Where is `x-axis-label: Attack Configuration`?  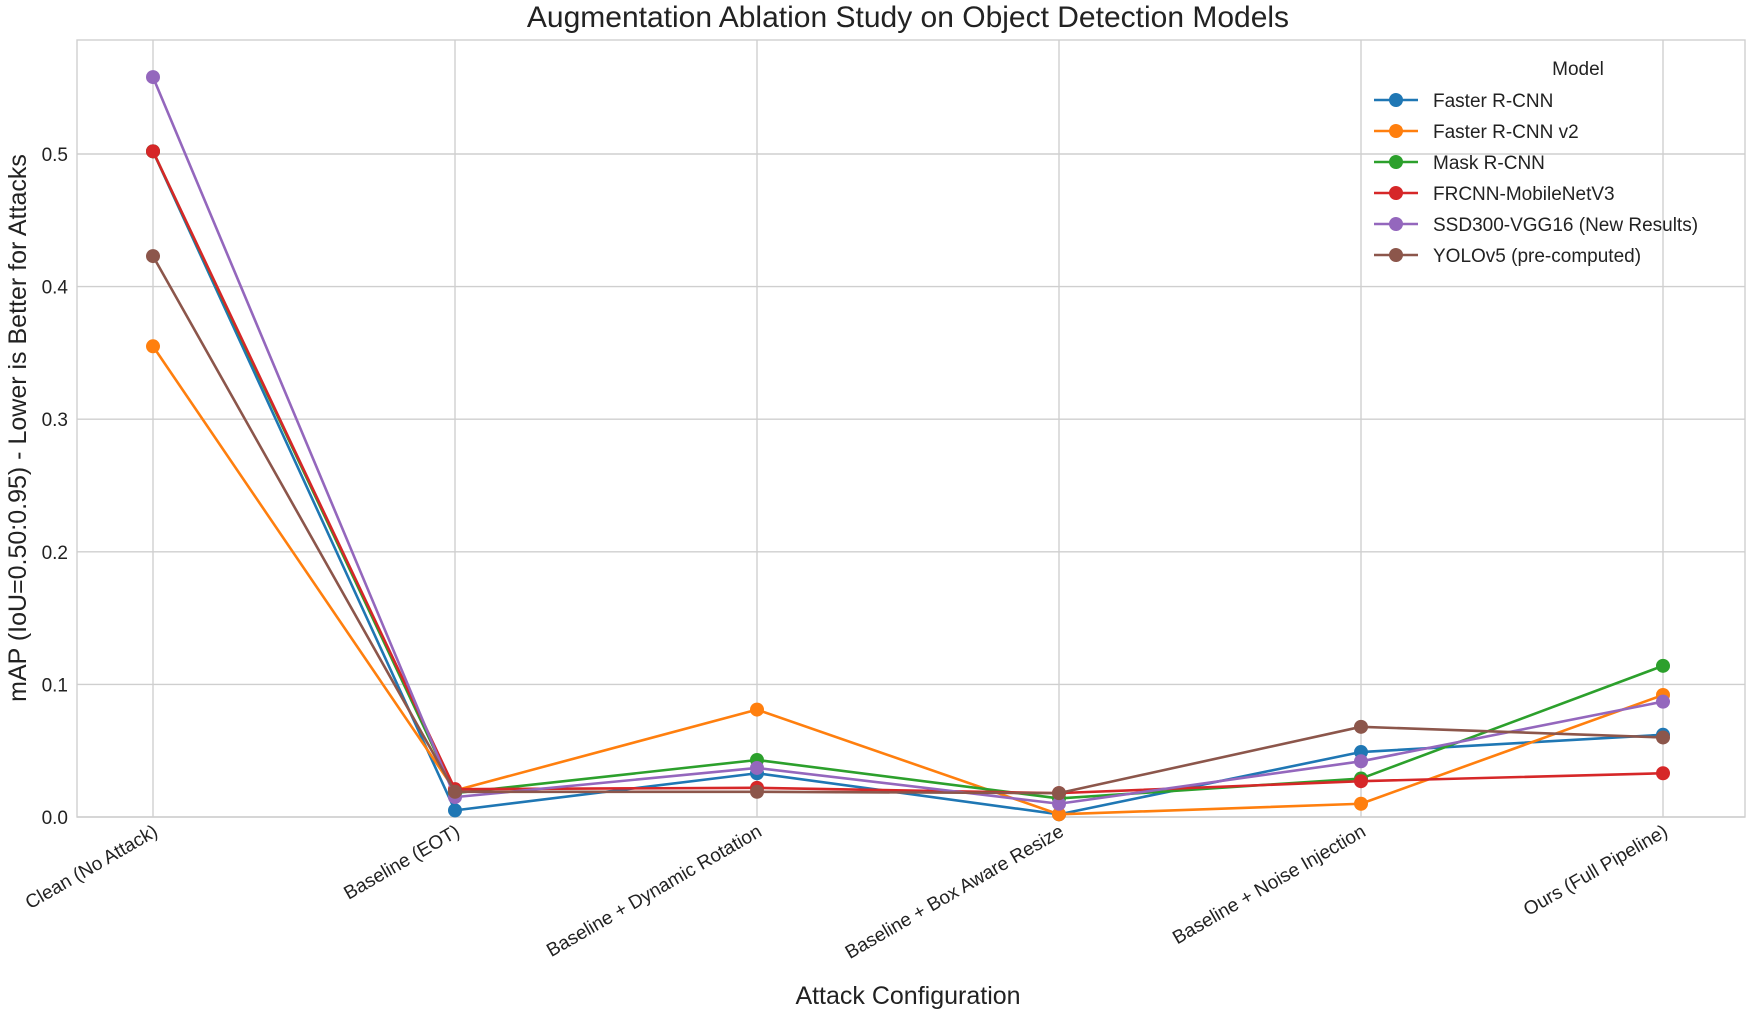
x-axis-label: Attack Configuration is located at coordinates (907, 996).